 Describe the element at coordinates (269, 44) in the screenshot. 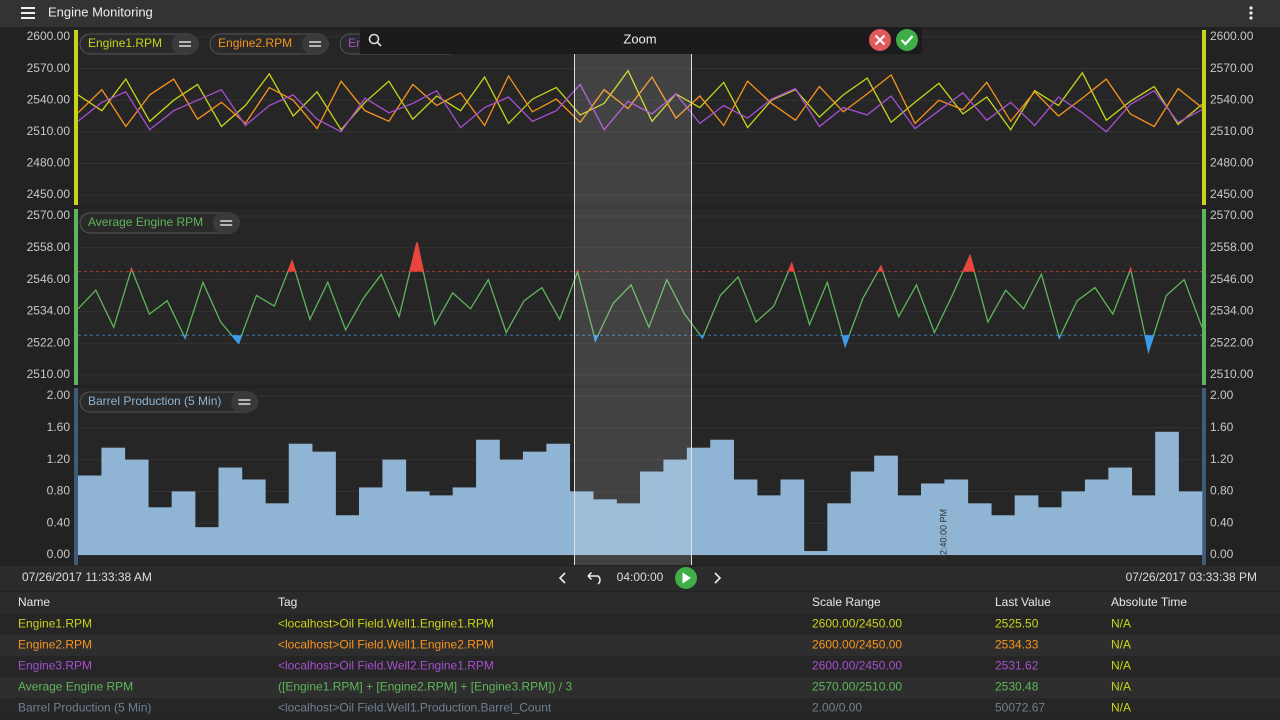

I see `legend-chip: Engine2.RPM` at that location.